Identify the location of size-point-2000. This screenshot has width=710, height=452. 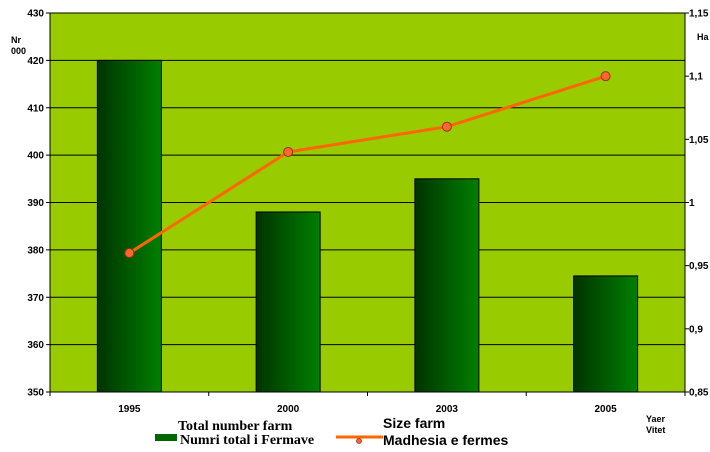
(288, 151).